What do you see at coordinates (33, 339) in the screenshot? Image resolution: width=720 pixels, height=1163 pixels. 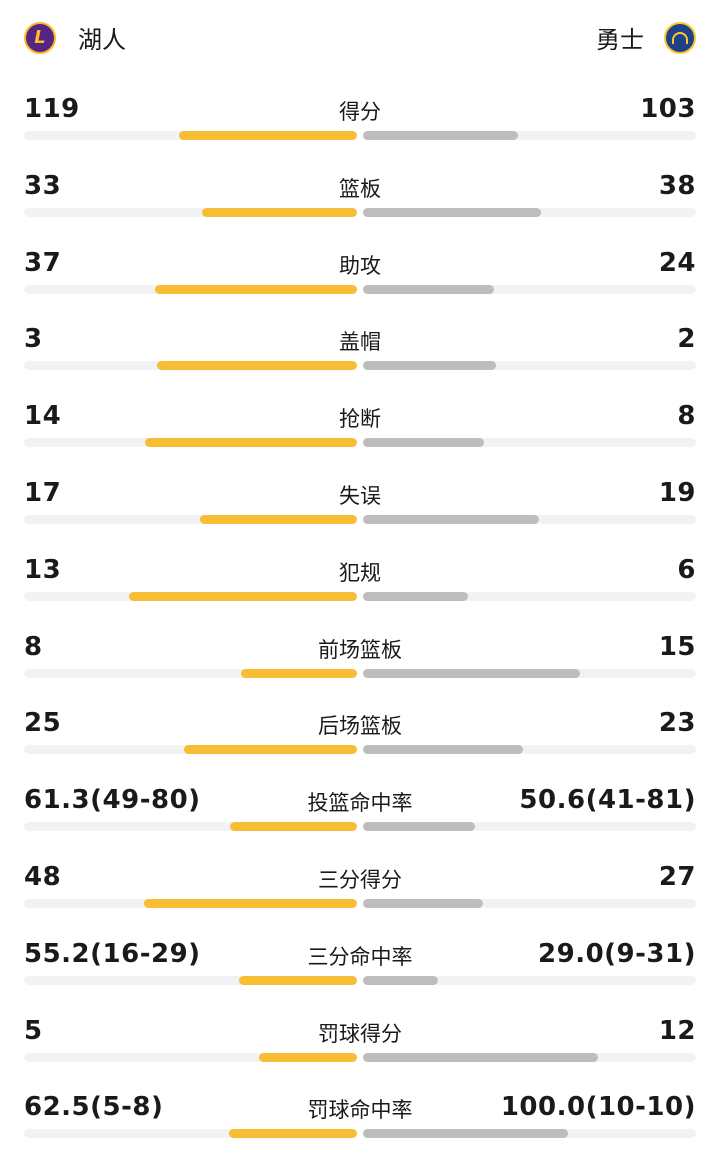 I see `home-stat-value: 3` at bounding box center [33, 339].